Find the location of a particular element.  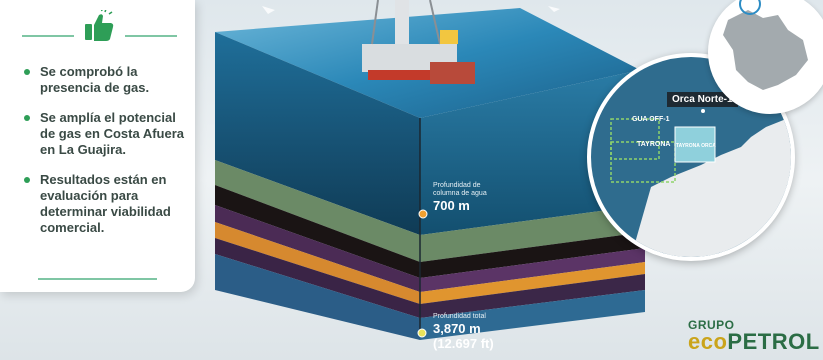

water-depth-label: Profundidad de columna de agua 700 m is located at coordinates (468, 197).